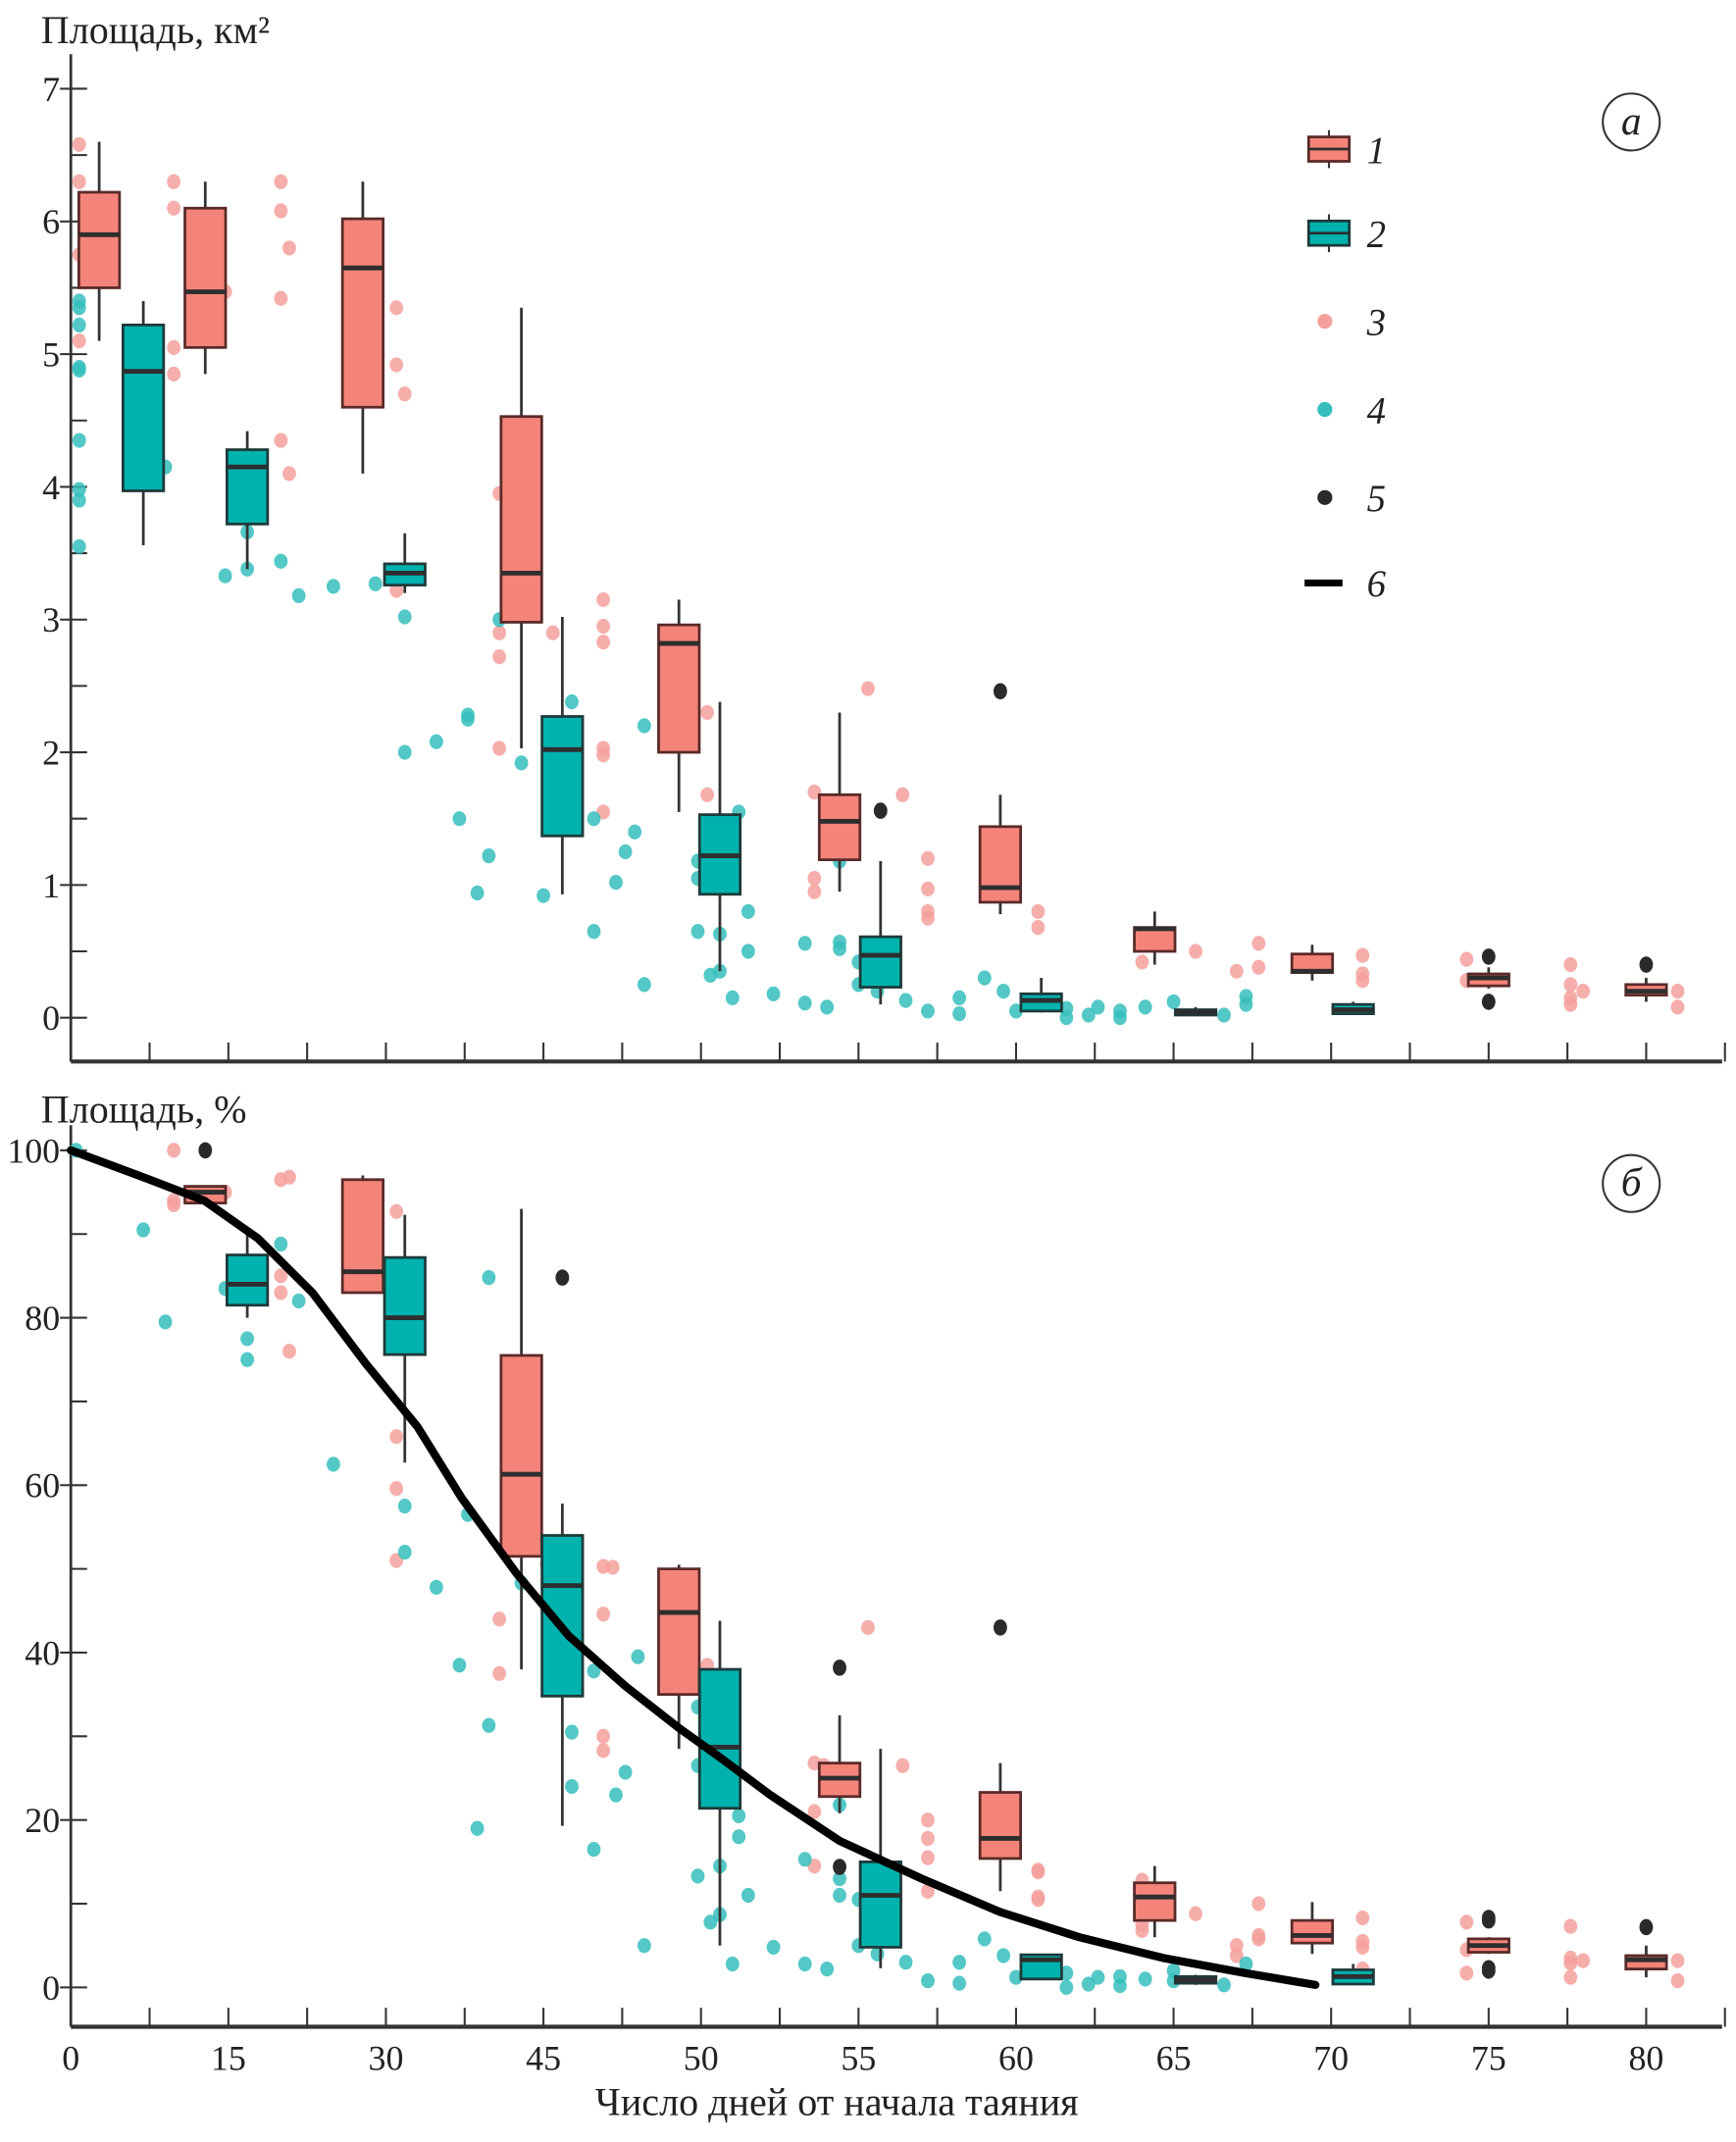 This screenshot has height=2142, width=1736. I want to click on y-tick-label: 100, so click(34, 1150).